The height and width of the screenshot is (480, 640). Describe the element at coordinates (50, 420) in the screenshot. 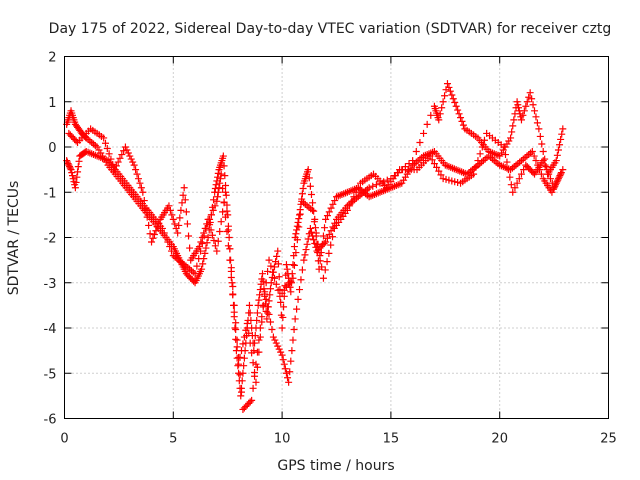

I see `y-tick-label: -6` at that location.